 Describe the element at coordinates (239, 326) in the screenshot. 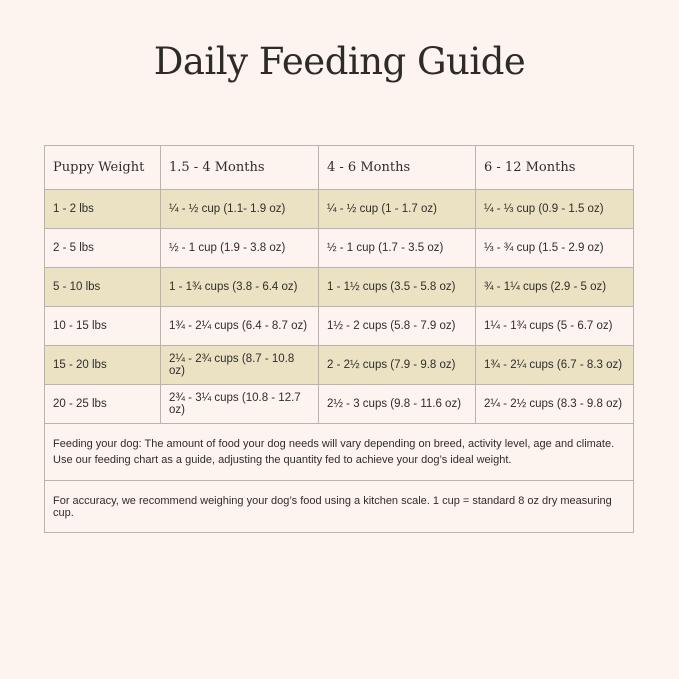

I see `table-cell: 1¾ - 2¼ cups (6.4 - 8.7 oz)` at that location.